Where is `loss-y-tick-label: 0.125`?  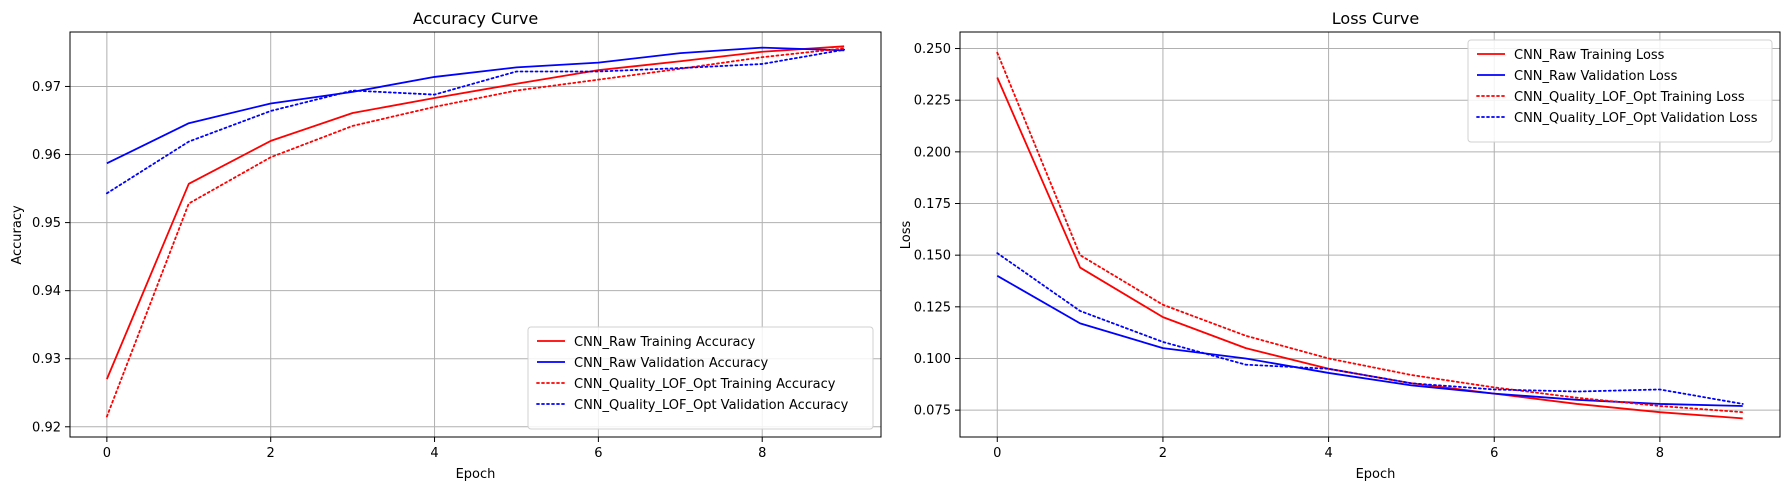
loss-y-tick-label: 0.125 is located at coordinates (932, 307).